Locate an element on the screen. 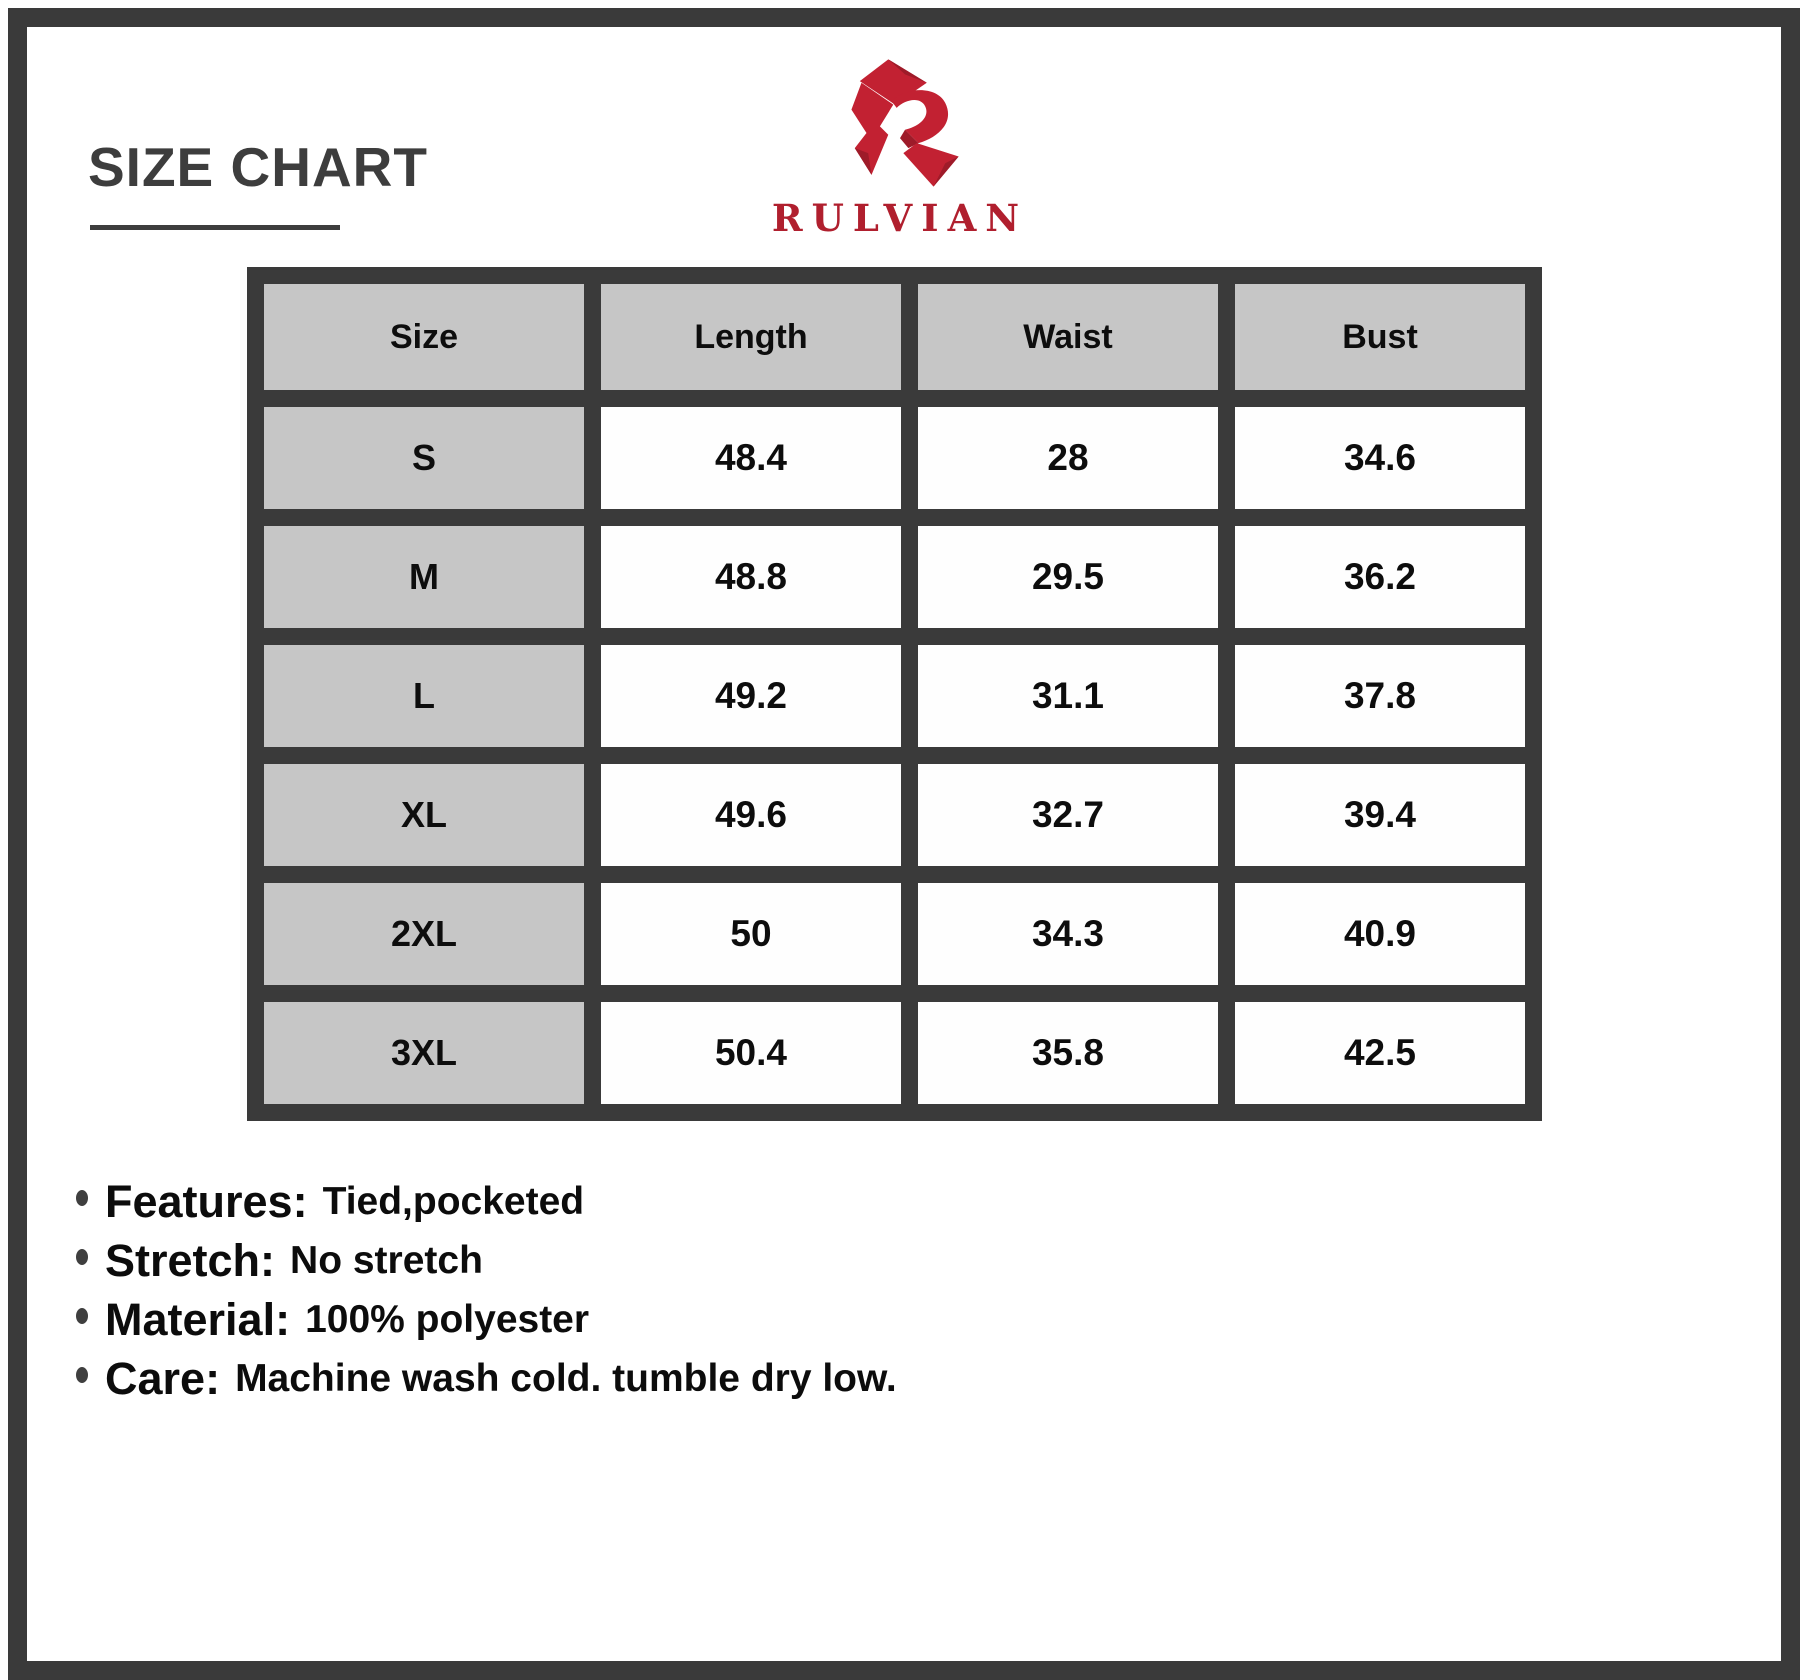 The width and height of the screenshot is (1800, 1680). table-row: 2XL 50 34.3 40.9 is located at coordinates (894, 934).